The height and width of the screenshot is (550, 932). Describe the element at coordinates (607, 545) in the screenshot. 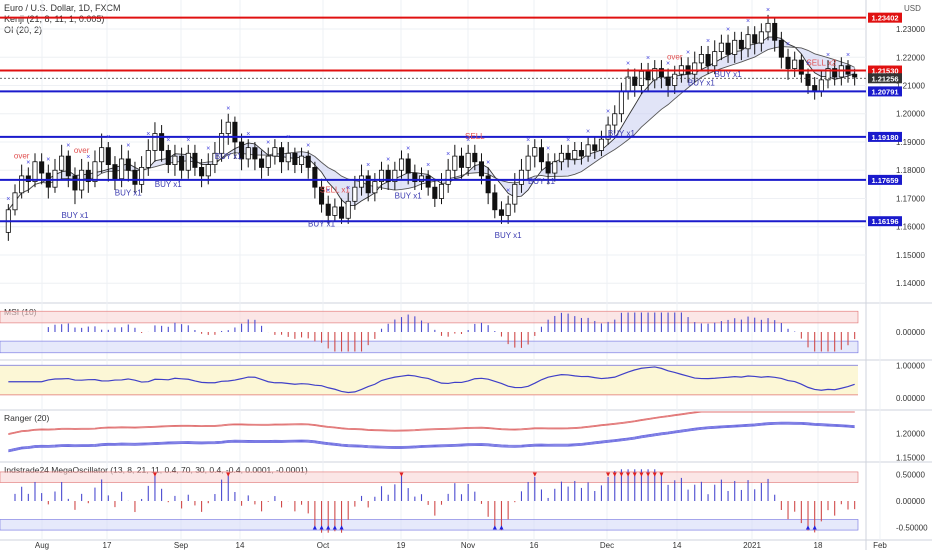

I see `x-tick-label: Dec` at that location.